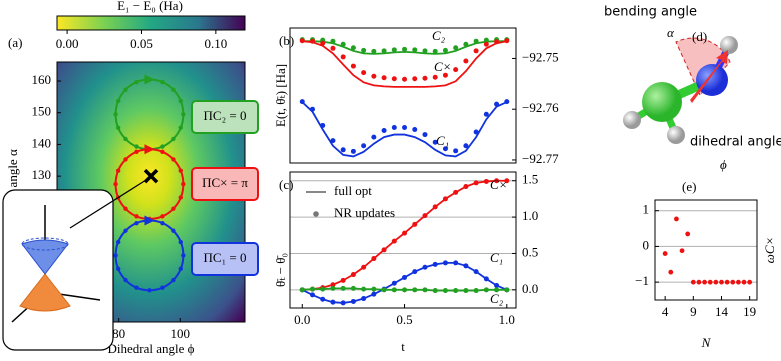 This screenshot has width=781, height=361. What do you see at coordinates (699, 36) in the screenshot?
I see `panel-label: (d)` at bounding box center [699, 36].